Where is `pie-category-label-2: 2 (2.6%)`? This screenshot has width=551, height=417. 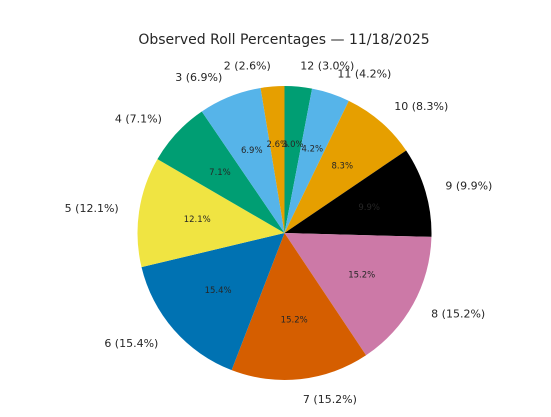
pie-category-label-2: 2 (2.6%) is located at coordinates (247, 65).